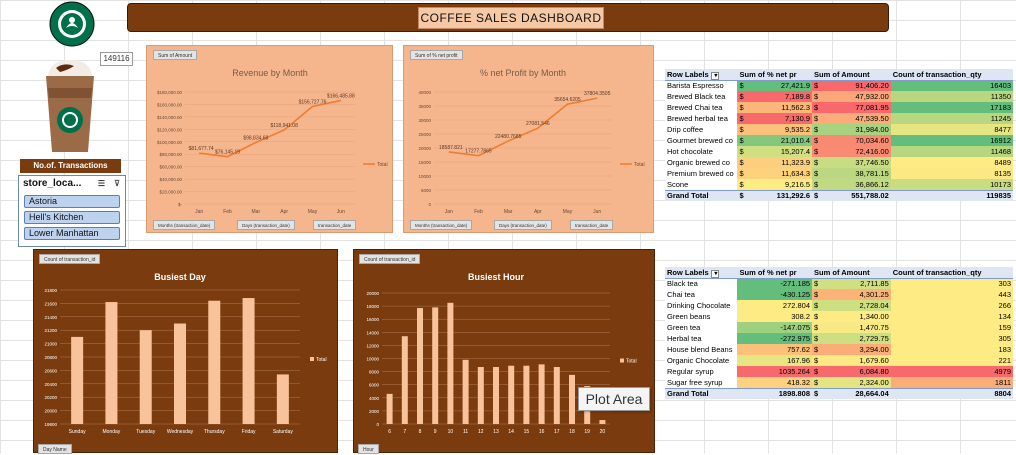 This screenshot has width=1016, height=455. What do you see at coordinates (341, 212) in the screenshot?
I see `x-tick-label: Jun` at bounding box center [341, 212].